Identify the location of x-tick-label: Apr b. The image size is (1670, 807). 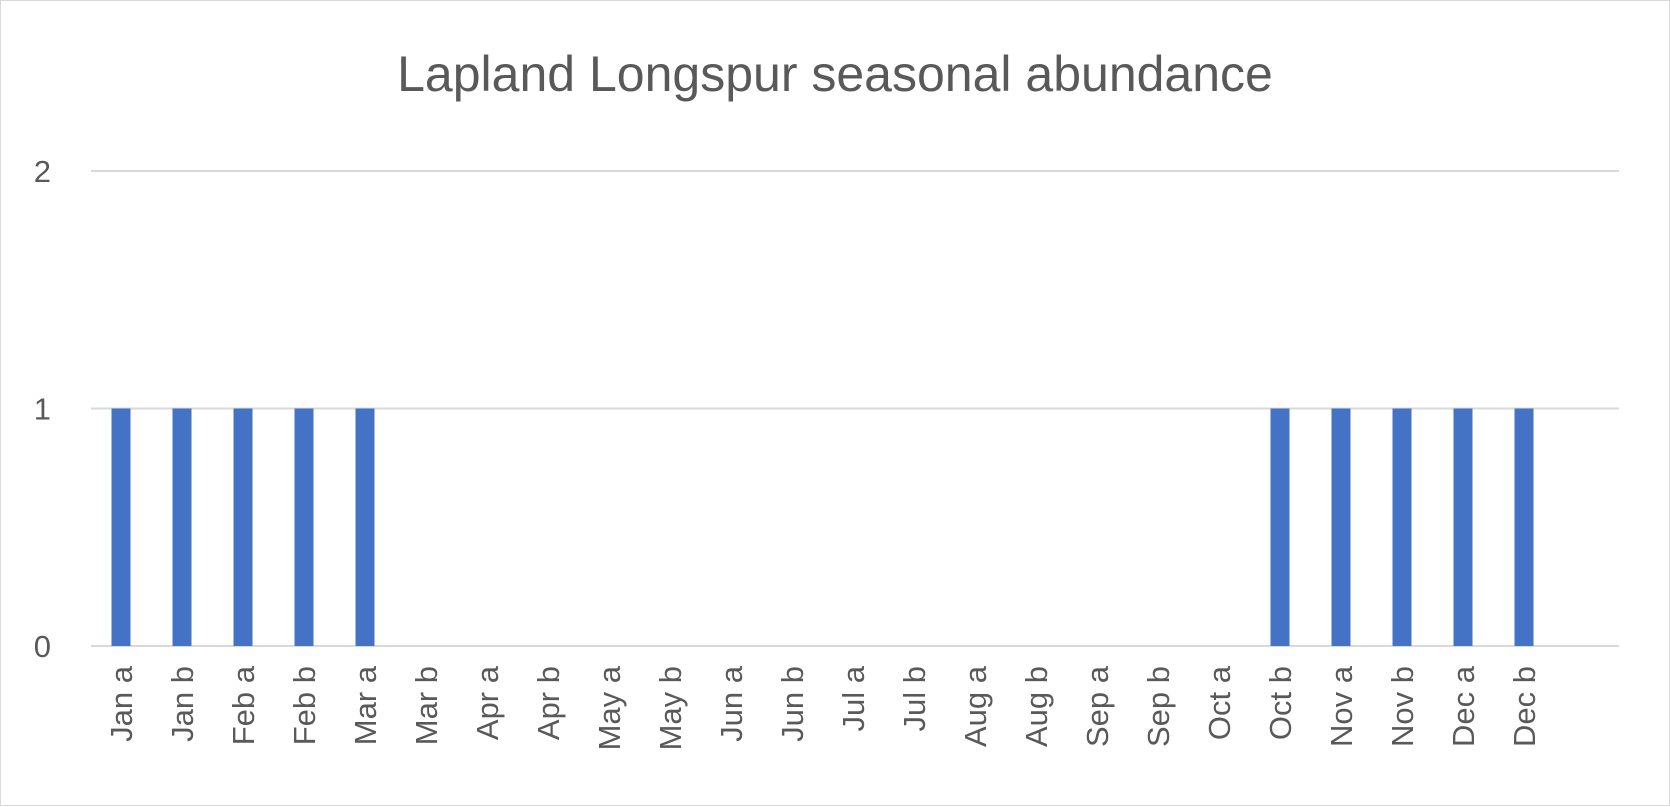
(548, 703).